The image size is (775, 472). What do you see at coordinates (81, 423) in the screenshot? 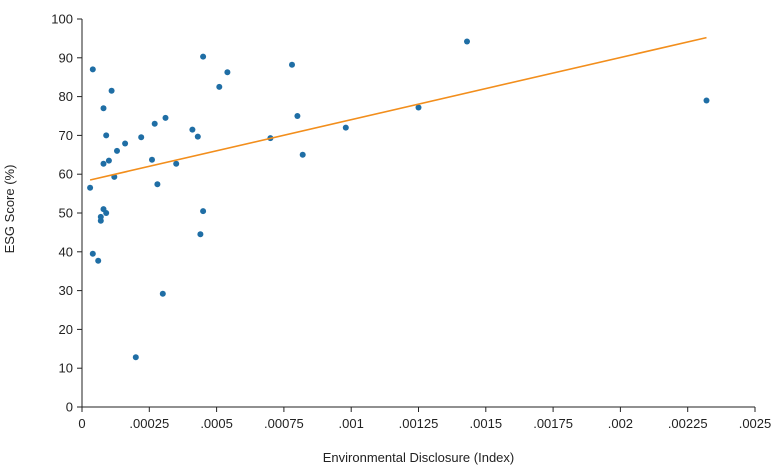
I see `x-tick-label: 0` at bounding box center [81, 423].